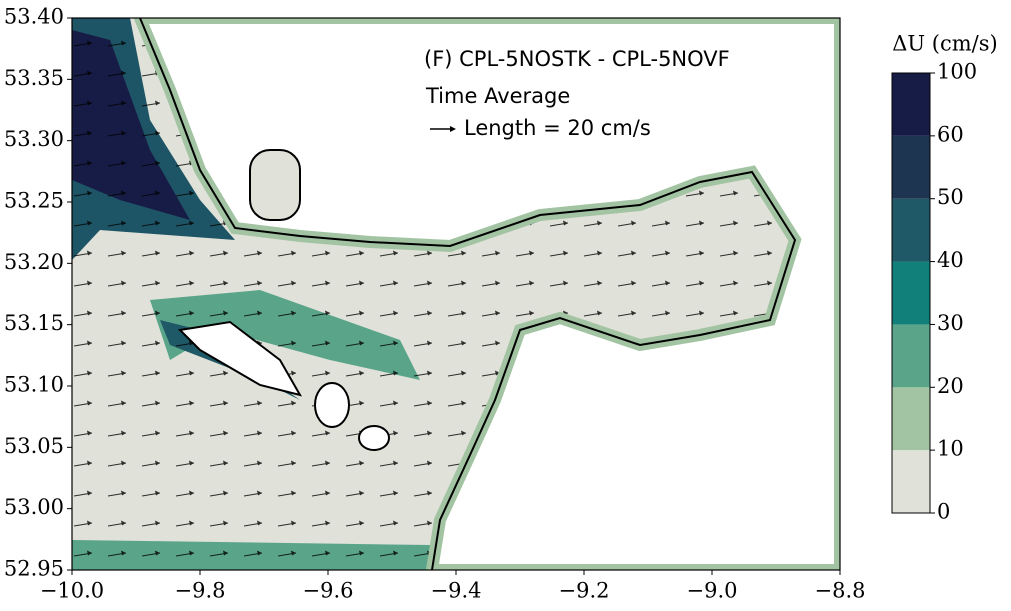 The width and height of the screenshot is (1011, 611). What do you see at coordinates (200, 591) in the screenshot?
I see `x-tick-label: −9.8` at bounding box center [200, 591].